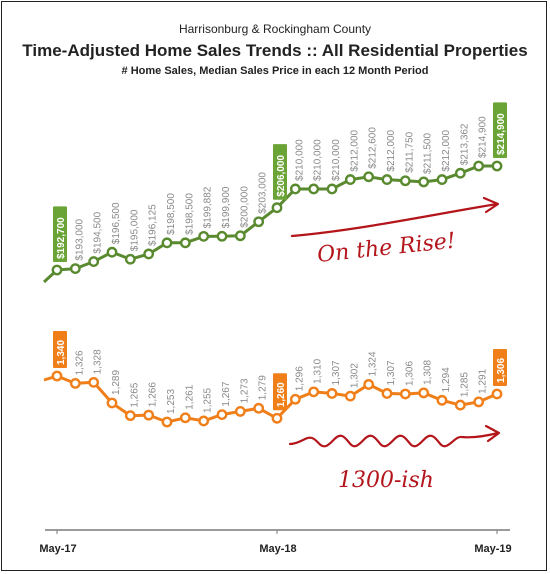 The width and height of the screenshot is (550, 574). Describe the element at coordinates (354, 375) in the screenshot. I see `sales-value-label: 1,302` at that location.